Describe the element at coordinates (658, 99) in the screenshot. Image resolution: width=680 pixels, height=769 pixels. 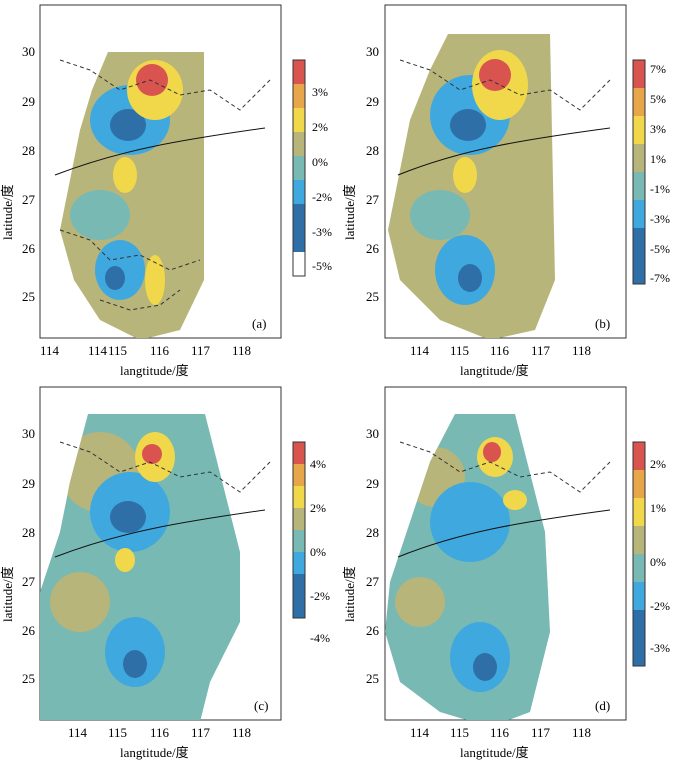
I see `colorbar-label: 5%` at that location.